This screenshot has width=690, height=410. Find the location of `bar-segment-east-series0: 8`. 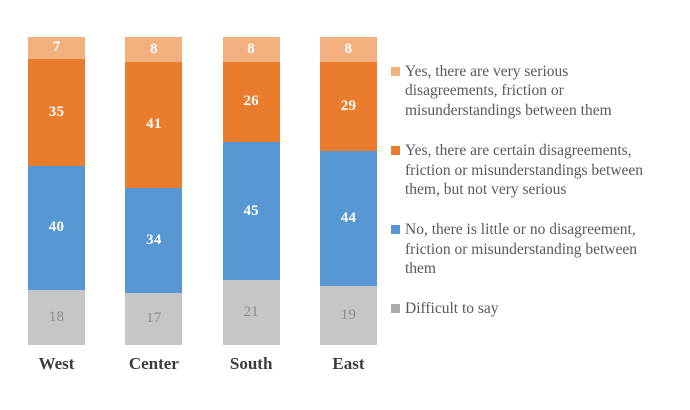

bar-segment-east-series0: 8 is located at coordinates (348, 49).